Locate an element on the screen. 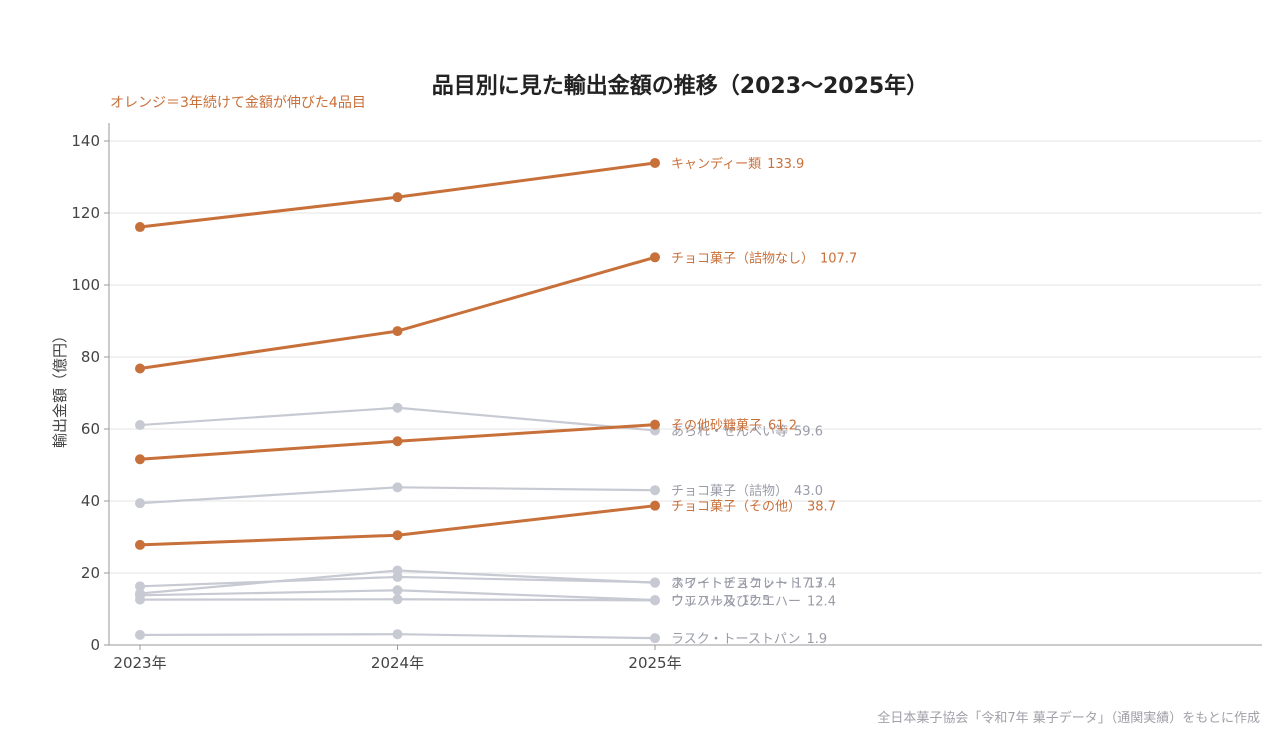 This screenshot has height=740, width=1280. y-tick-labels: 0 20 40 60 80 100 120 140 is located at coordinates (90, 393).